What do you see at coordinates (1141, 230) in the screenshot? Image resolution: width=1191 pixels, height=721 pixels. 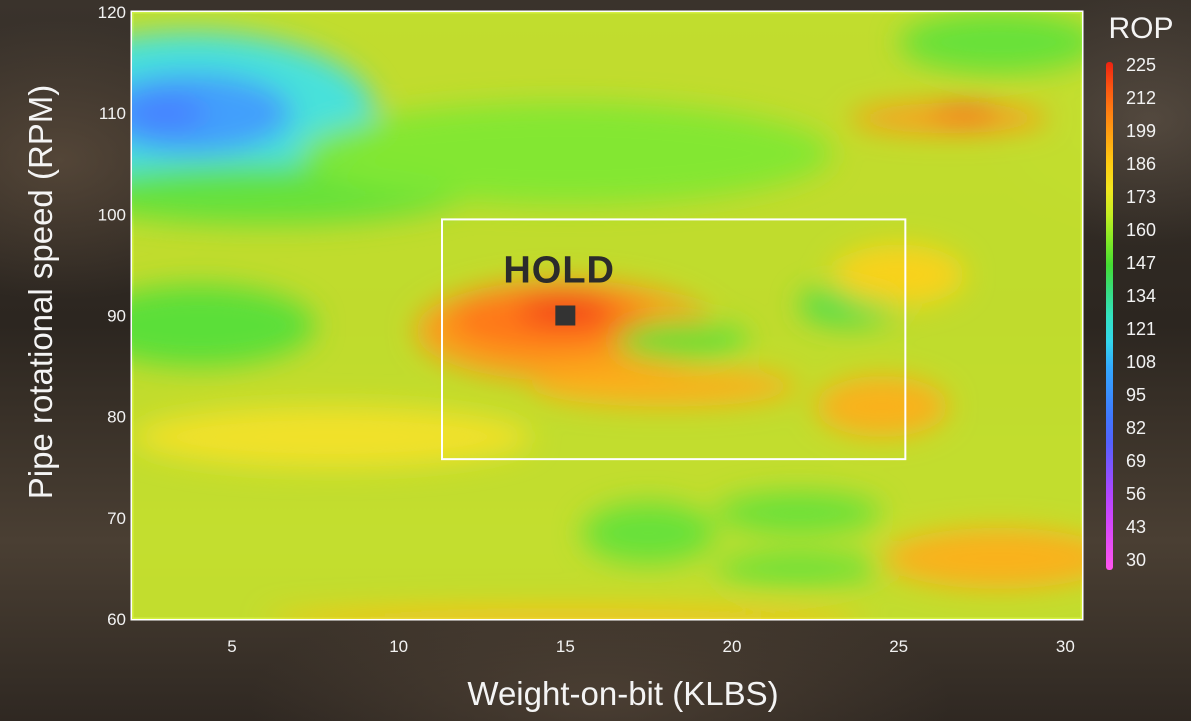 I see `colorbar-tick-label: 160` at bounding box center [1141, 230].